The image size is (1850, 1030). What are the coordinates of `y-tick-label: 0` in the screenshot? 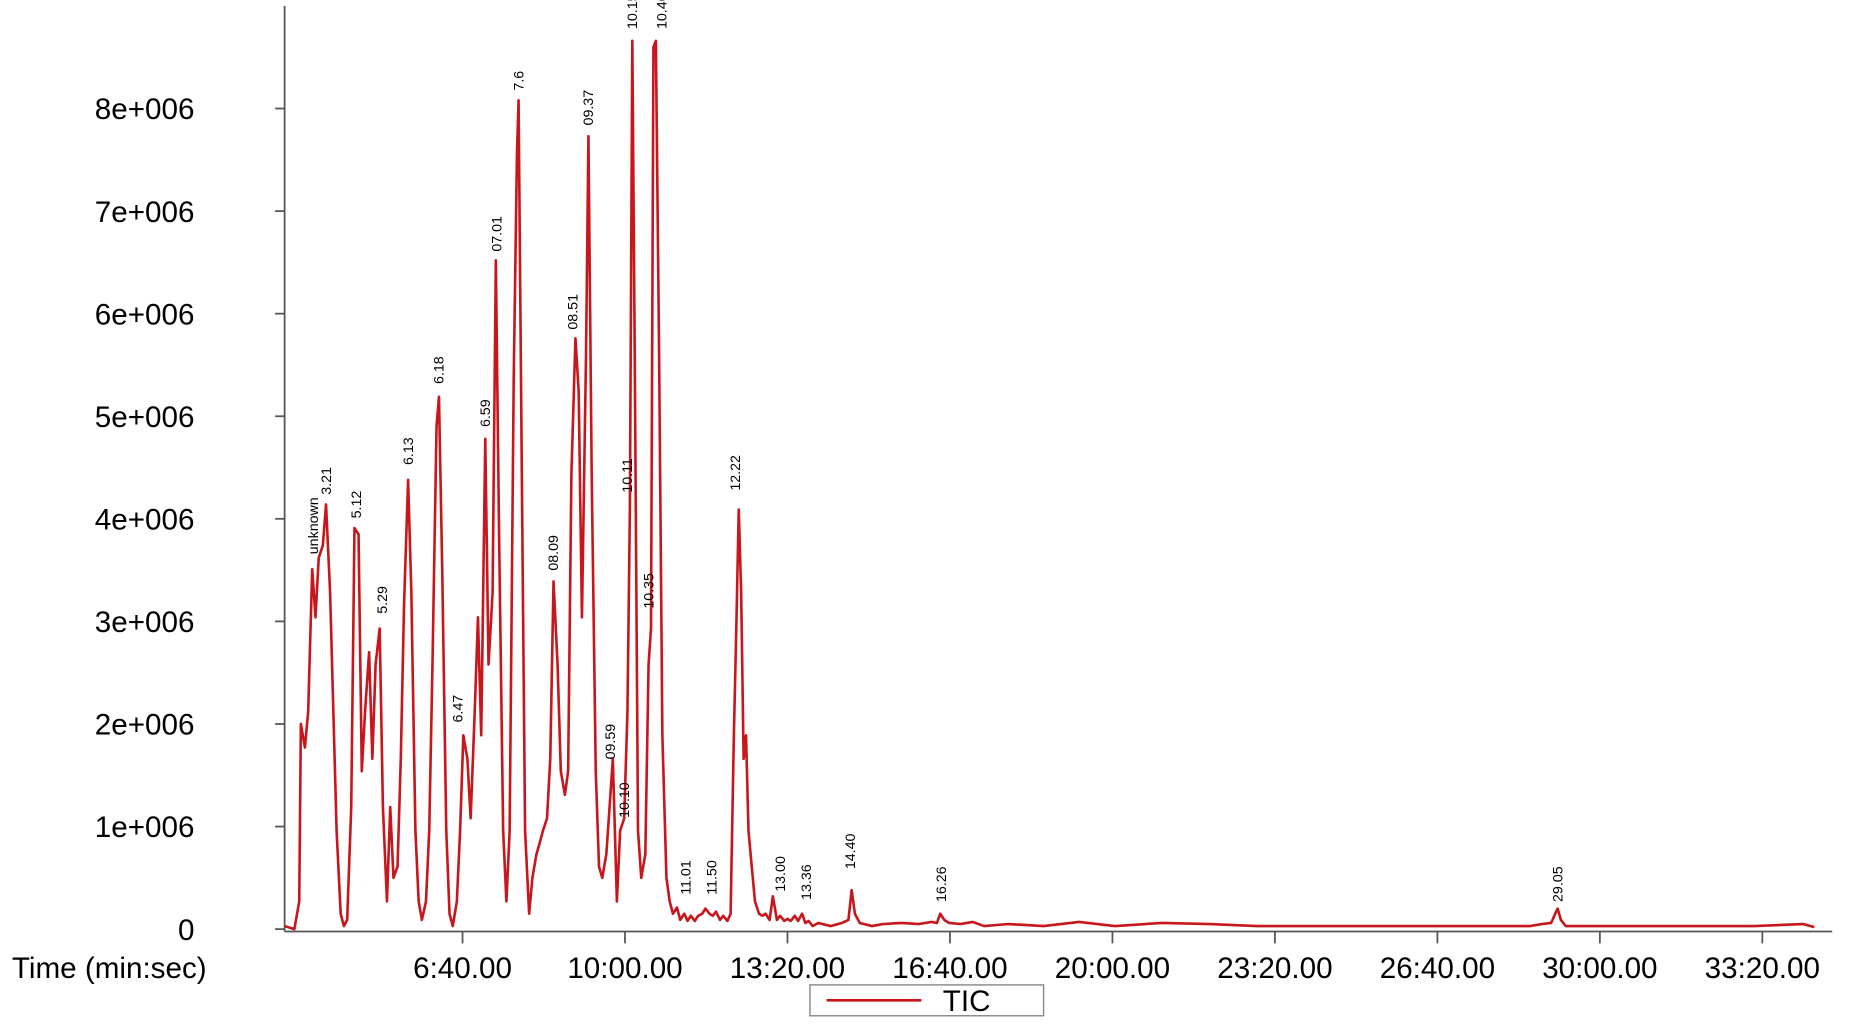 It's located at (186, 930).